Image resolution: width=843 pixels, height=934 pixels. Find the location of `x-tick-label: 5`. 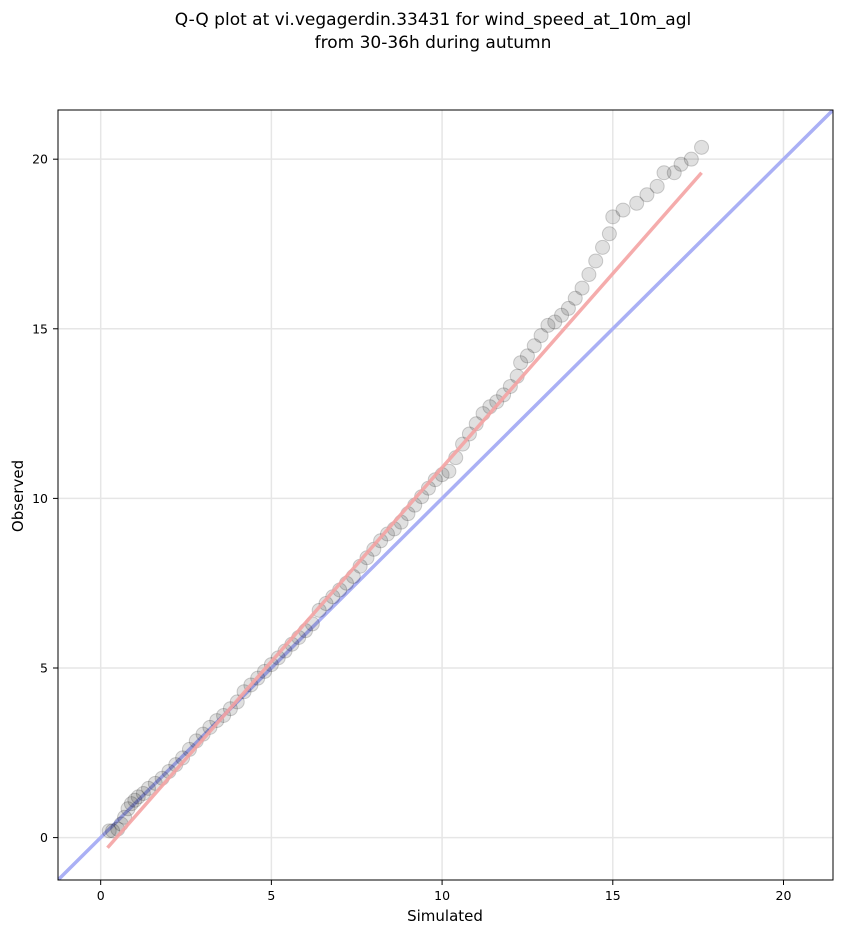

x-tick-label: 5 is located at coordinates (271, 895).